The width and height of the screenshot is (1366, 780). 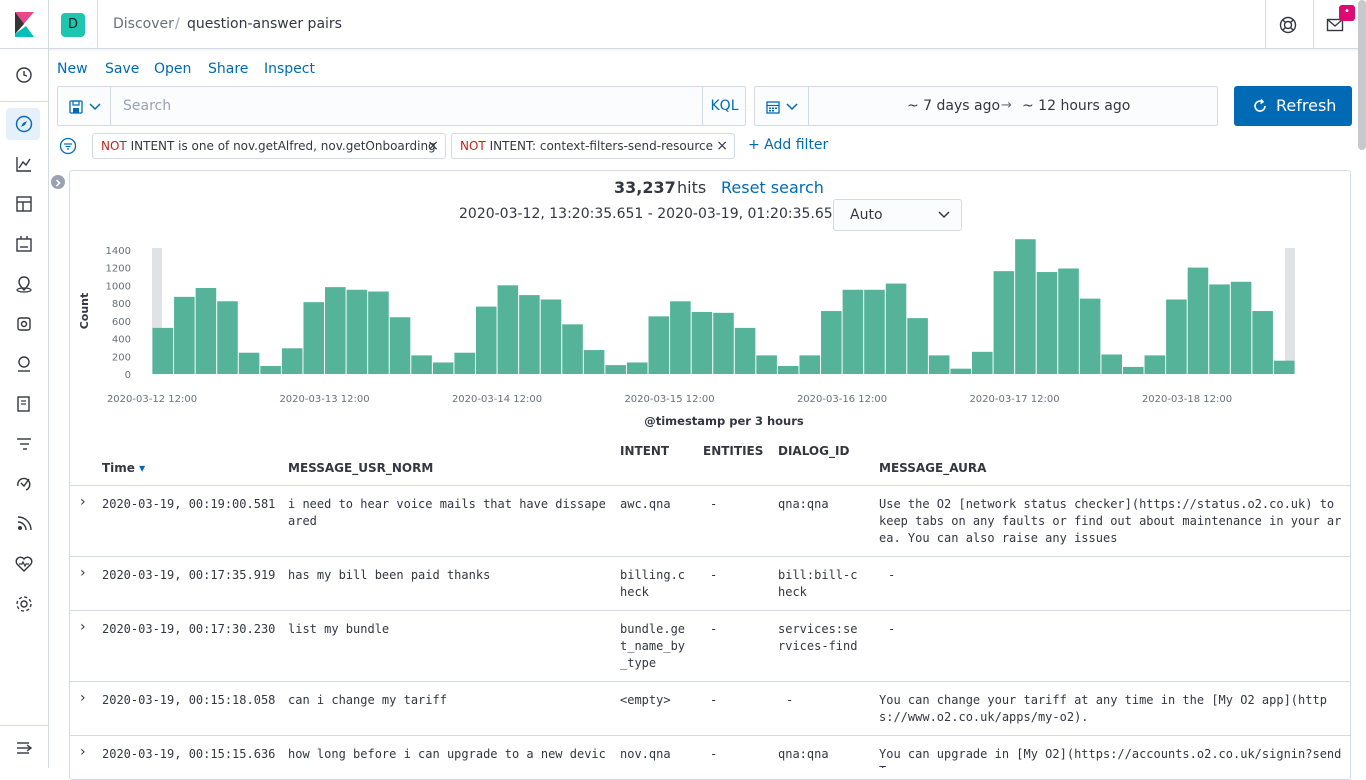 What do you see at coordinates (24, 604) in the screenshot?
I see `management-icon` at bounding box center [24, 604].